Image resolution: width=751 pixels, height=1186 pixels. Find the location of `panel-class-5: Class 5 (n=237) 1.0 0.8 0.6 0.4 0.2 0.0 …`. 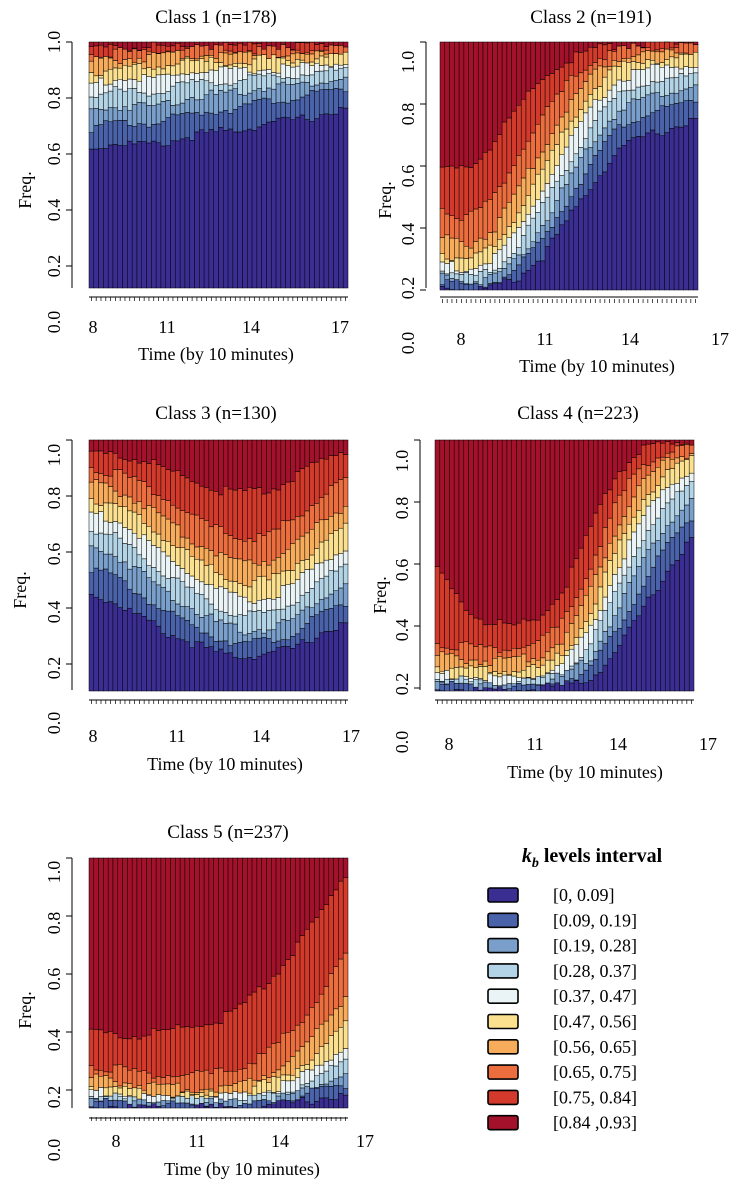

panel-class-5: Class 5 (n=237) 1.0 0.8 0.6 0.4 0.2 0.0 … is located at coordinates (194, 1001).